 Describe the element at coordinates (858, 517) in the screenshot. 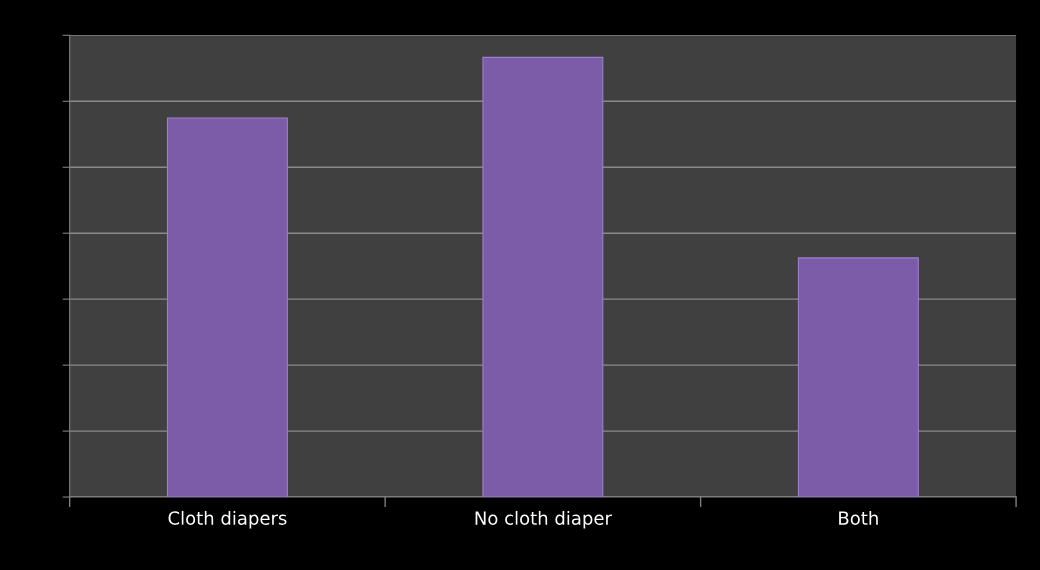

I see `x-tick-label: Both` at that location.